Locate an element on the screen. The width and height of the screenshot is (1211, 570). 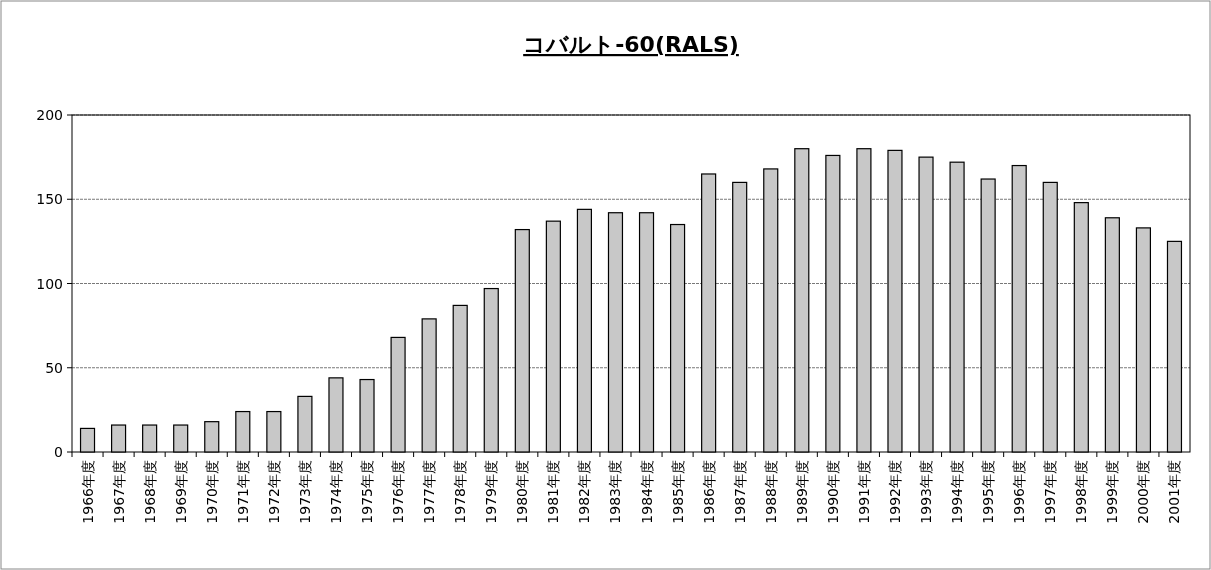
x-tick-label: 1978年度 is located at coordinates (460, 492).